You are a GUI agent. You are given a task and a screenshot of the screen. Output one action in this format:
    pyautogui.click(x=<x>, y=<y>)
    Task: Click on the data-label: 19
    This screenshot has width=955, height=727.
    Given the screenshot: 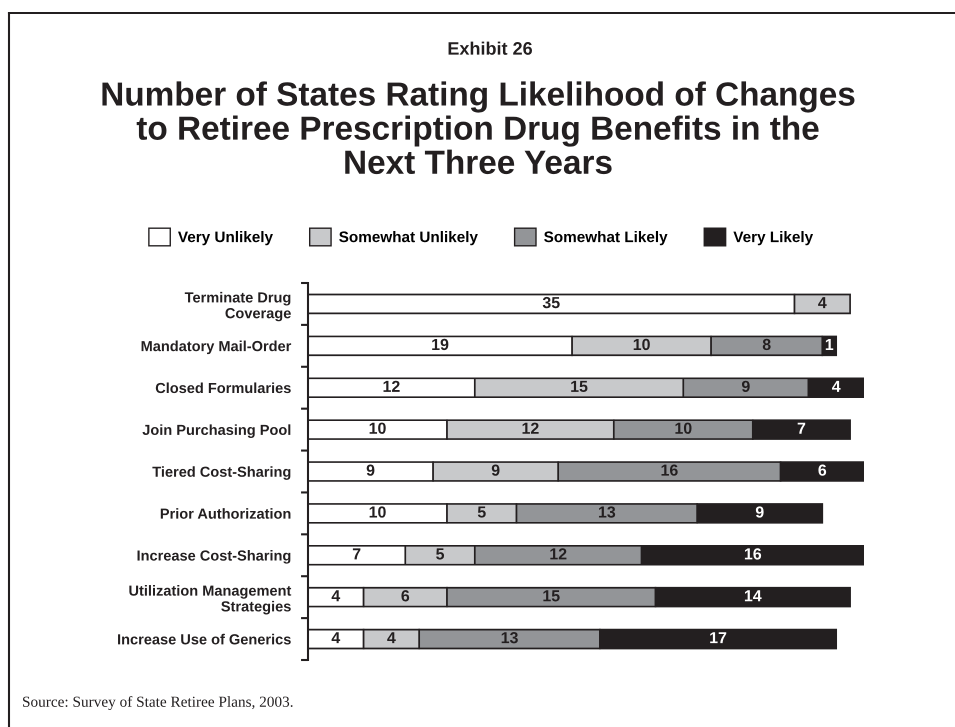 What is the action you would take?
    pyautogui.click(x=440, y=344)
    